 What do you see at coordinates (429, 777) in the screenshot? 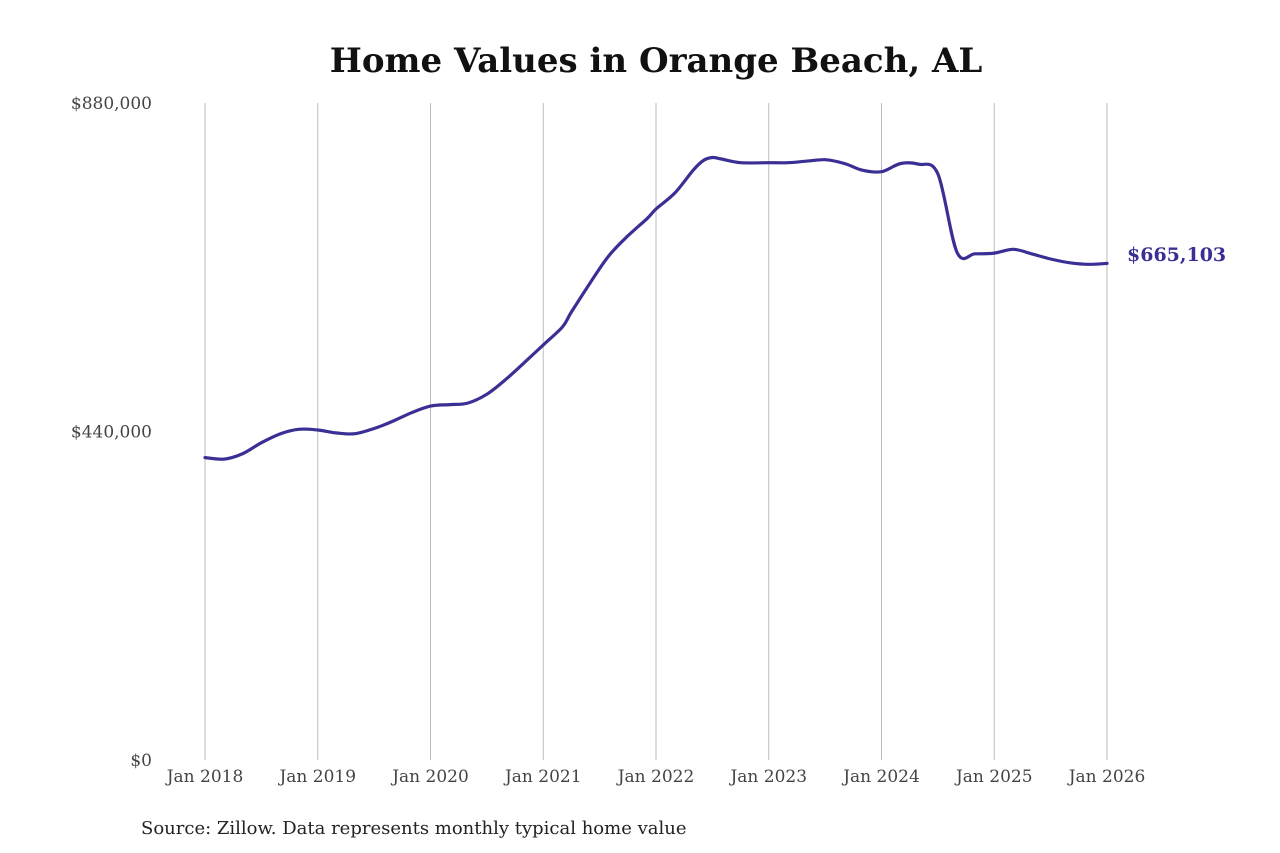
I see `x-tick-label: Jan 2020` at bounding box center [429, 777].